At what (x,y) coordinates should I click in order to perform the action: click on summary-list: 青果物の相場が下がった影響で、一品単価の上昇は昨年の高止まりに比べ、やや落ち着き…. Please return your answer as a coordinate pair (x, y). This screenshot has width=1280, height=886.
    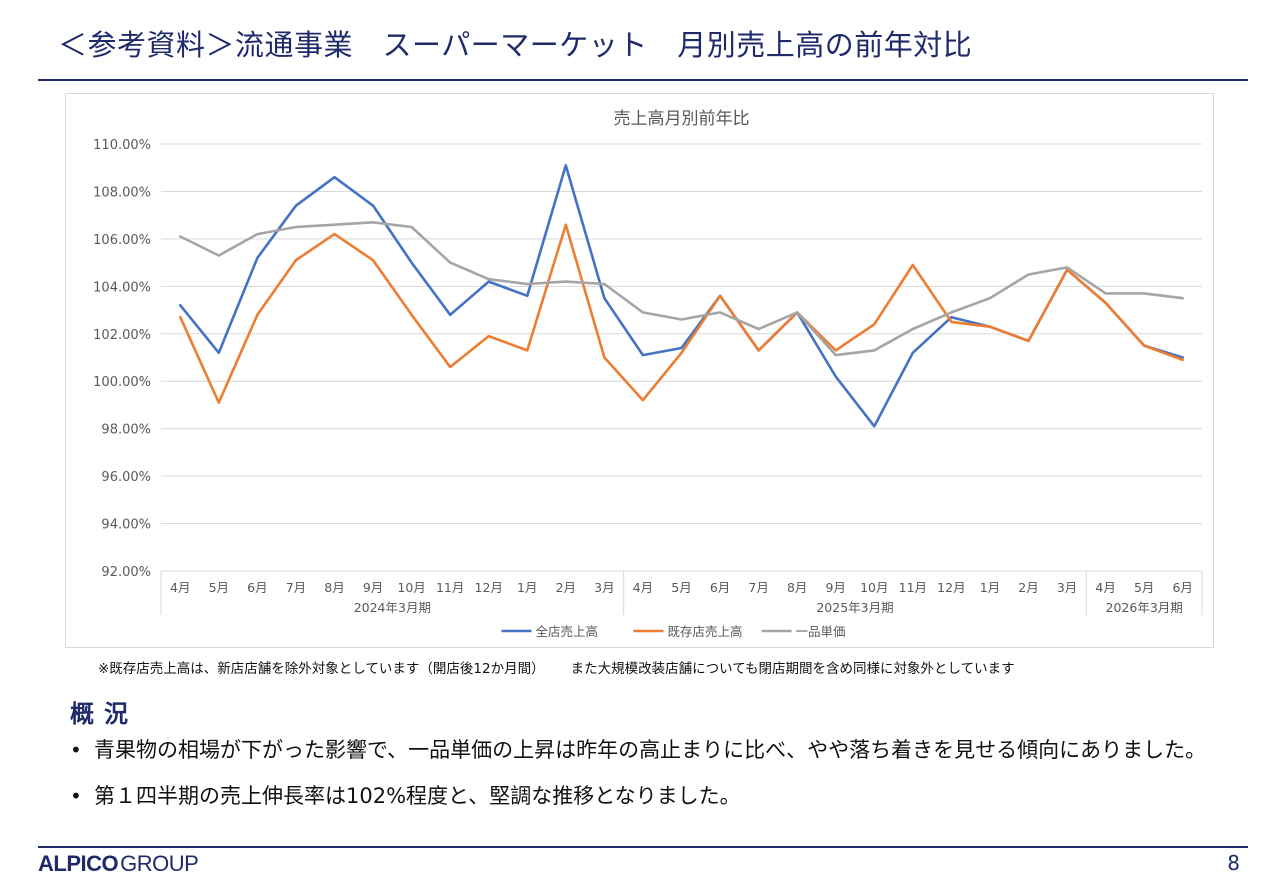
    Looking at the image, I should click on (640, 781).